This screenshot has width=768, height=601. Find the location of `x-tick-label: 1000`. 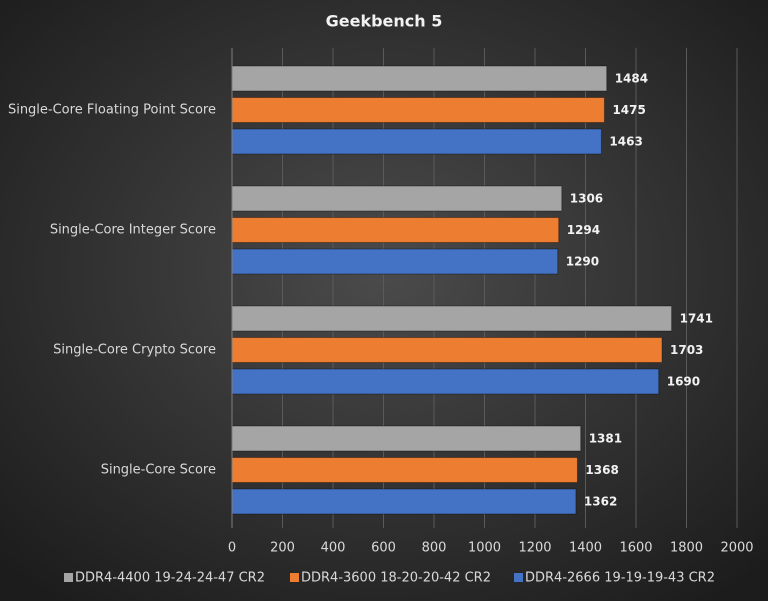

x-tick-label: 1000 is located at coordinates (484, 548).